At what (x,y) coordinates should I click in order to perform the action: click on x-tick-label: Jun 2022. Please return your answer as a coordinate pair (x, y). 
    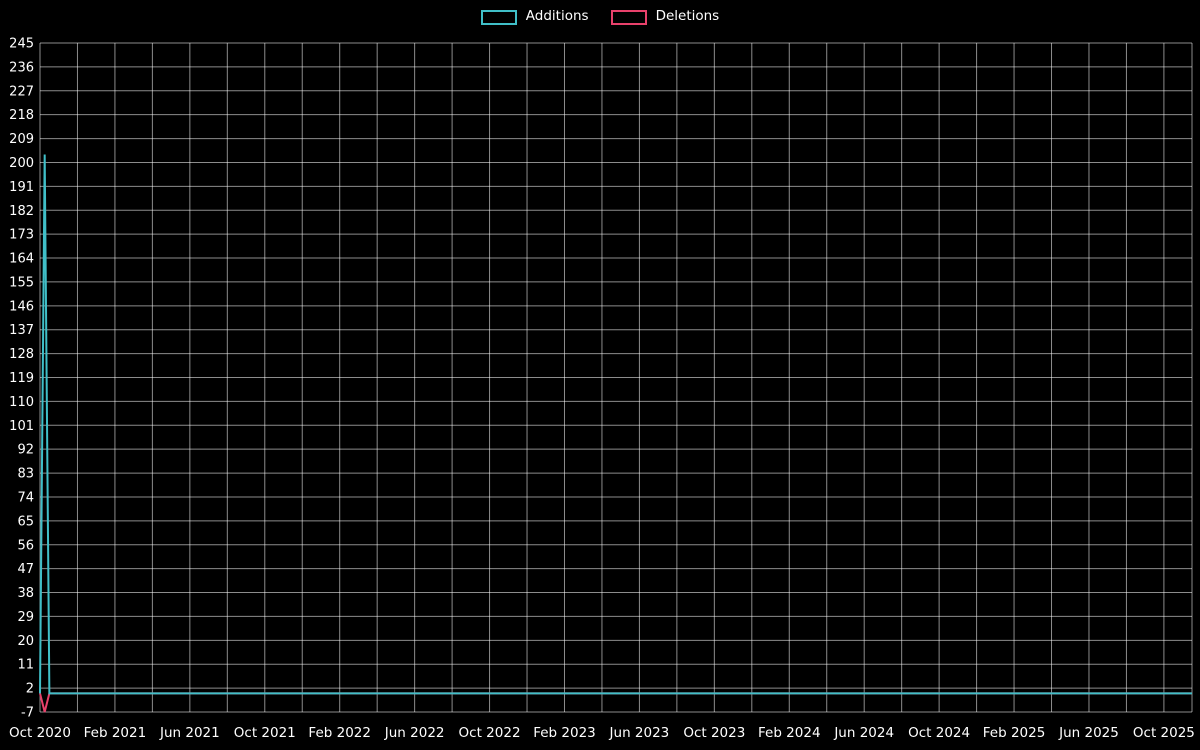
    Looking at the image, I should click on (414, 733).